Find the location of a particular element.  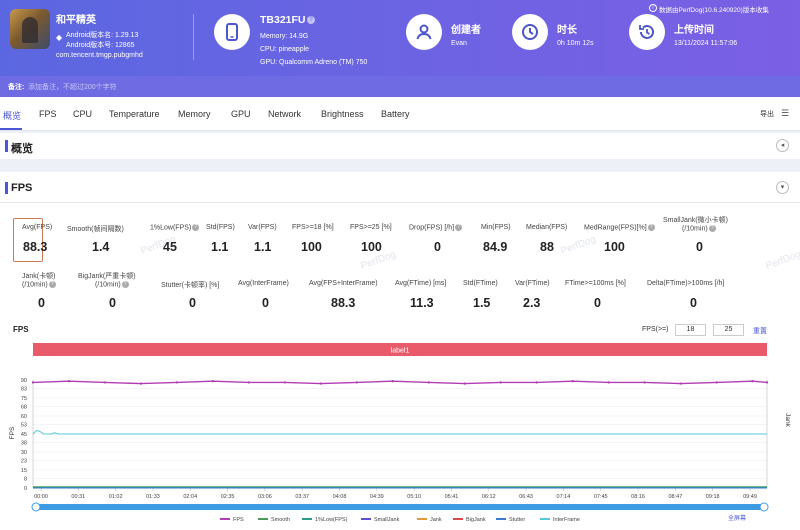

stat-label: MedRange(FPS)[%]? is located at coordinates (619, 227).